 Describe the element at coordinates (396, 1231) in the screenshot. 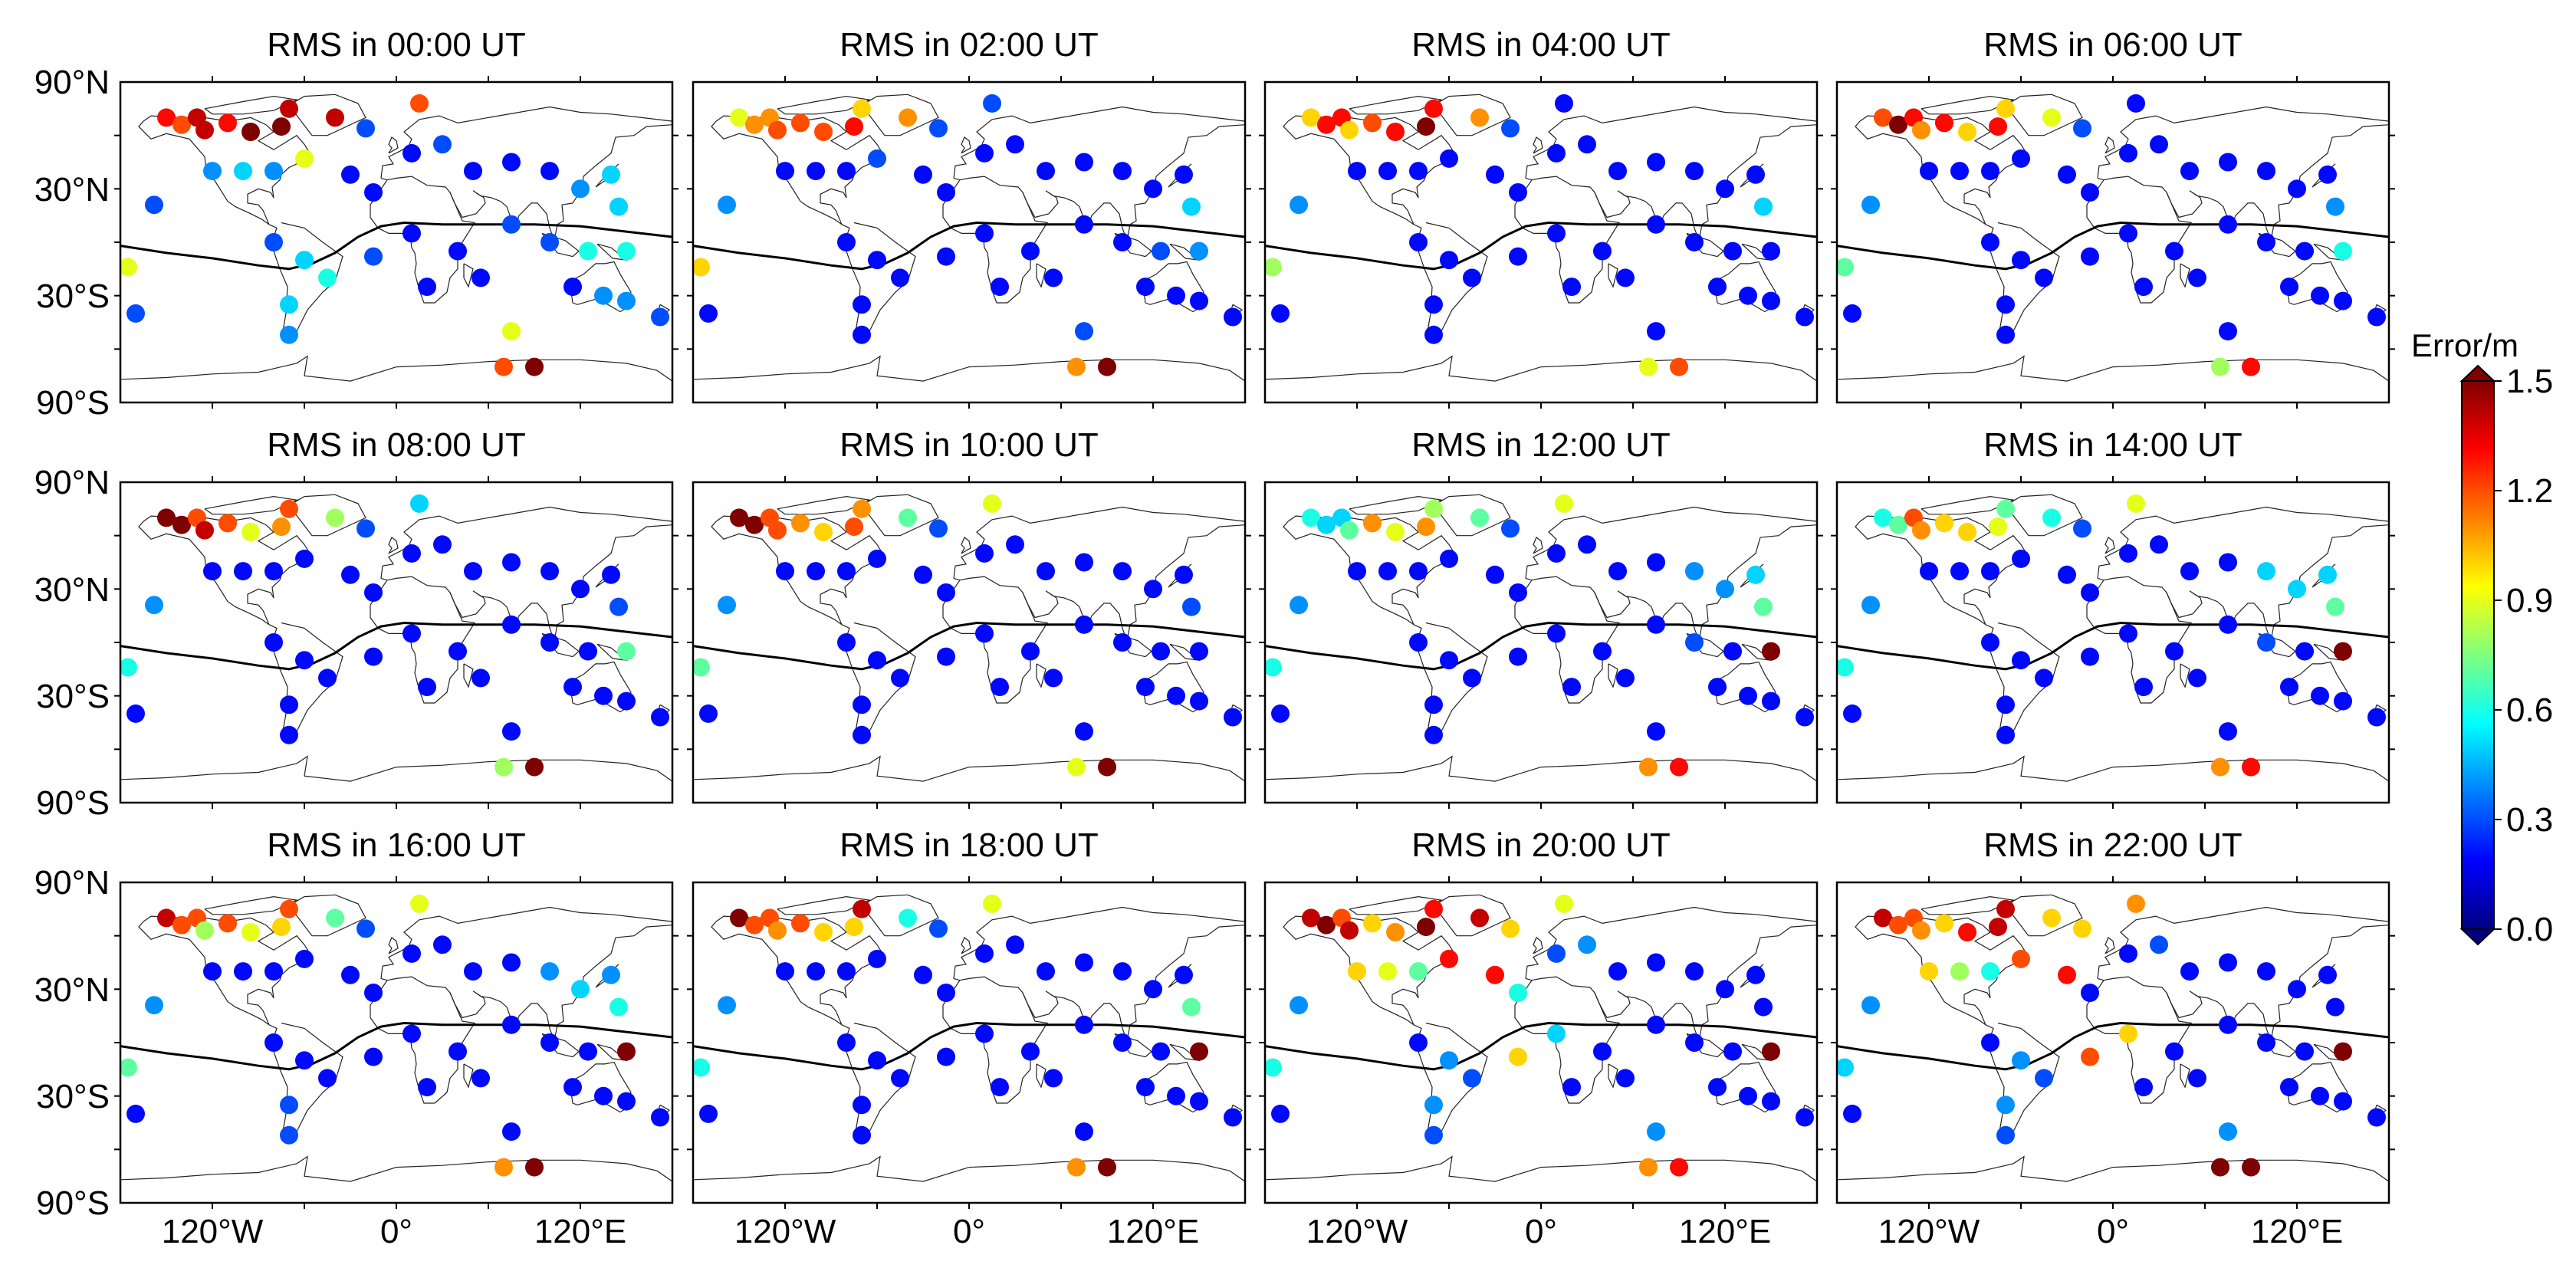

I see `lon-tick-label: 0°` at that location.